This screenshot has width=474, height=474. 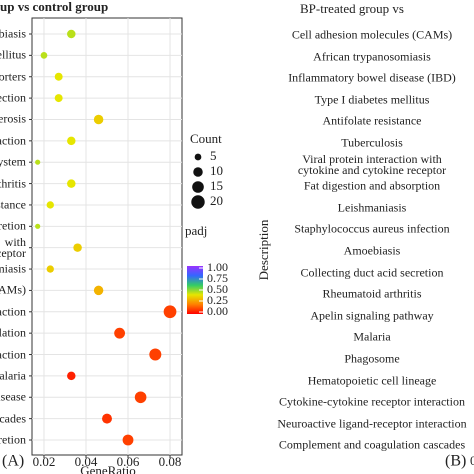 I want to click on y-tick-label: Type I diabetes mellitus, so click(x=372, y=99).